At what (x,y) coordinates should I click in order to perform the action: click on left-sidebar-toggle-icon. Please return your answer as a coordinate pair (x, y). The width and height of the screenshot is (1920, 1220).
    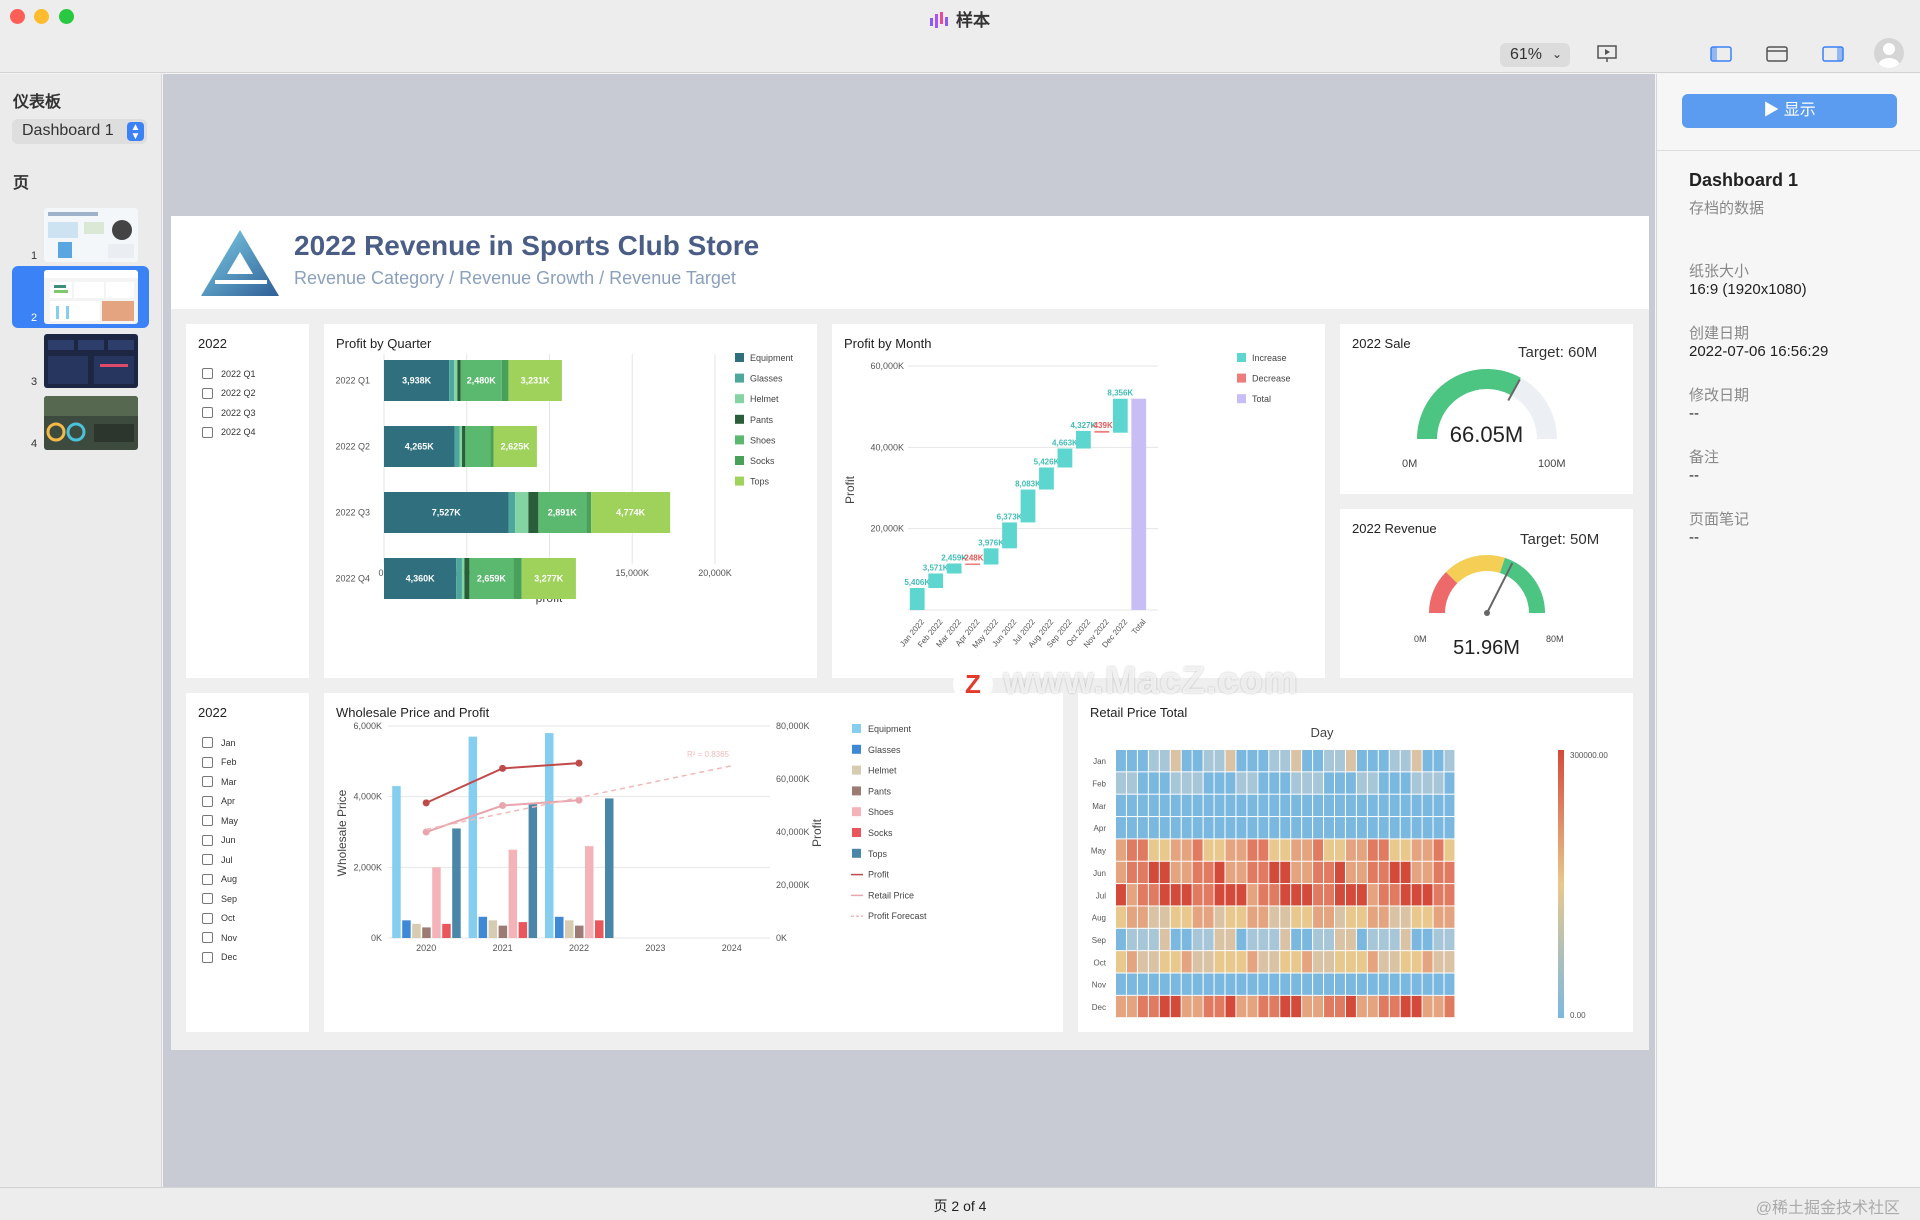
    Looking at the image, I should click on (1721, 54).